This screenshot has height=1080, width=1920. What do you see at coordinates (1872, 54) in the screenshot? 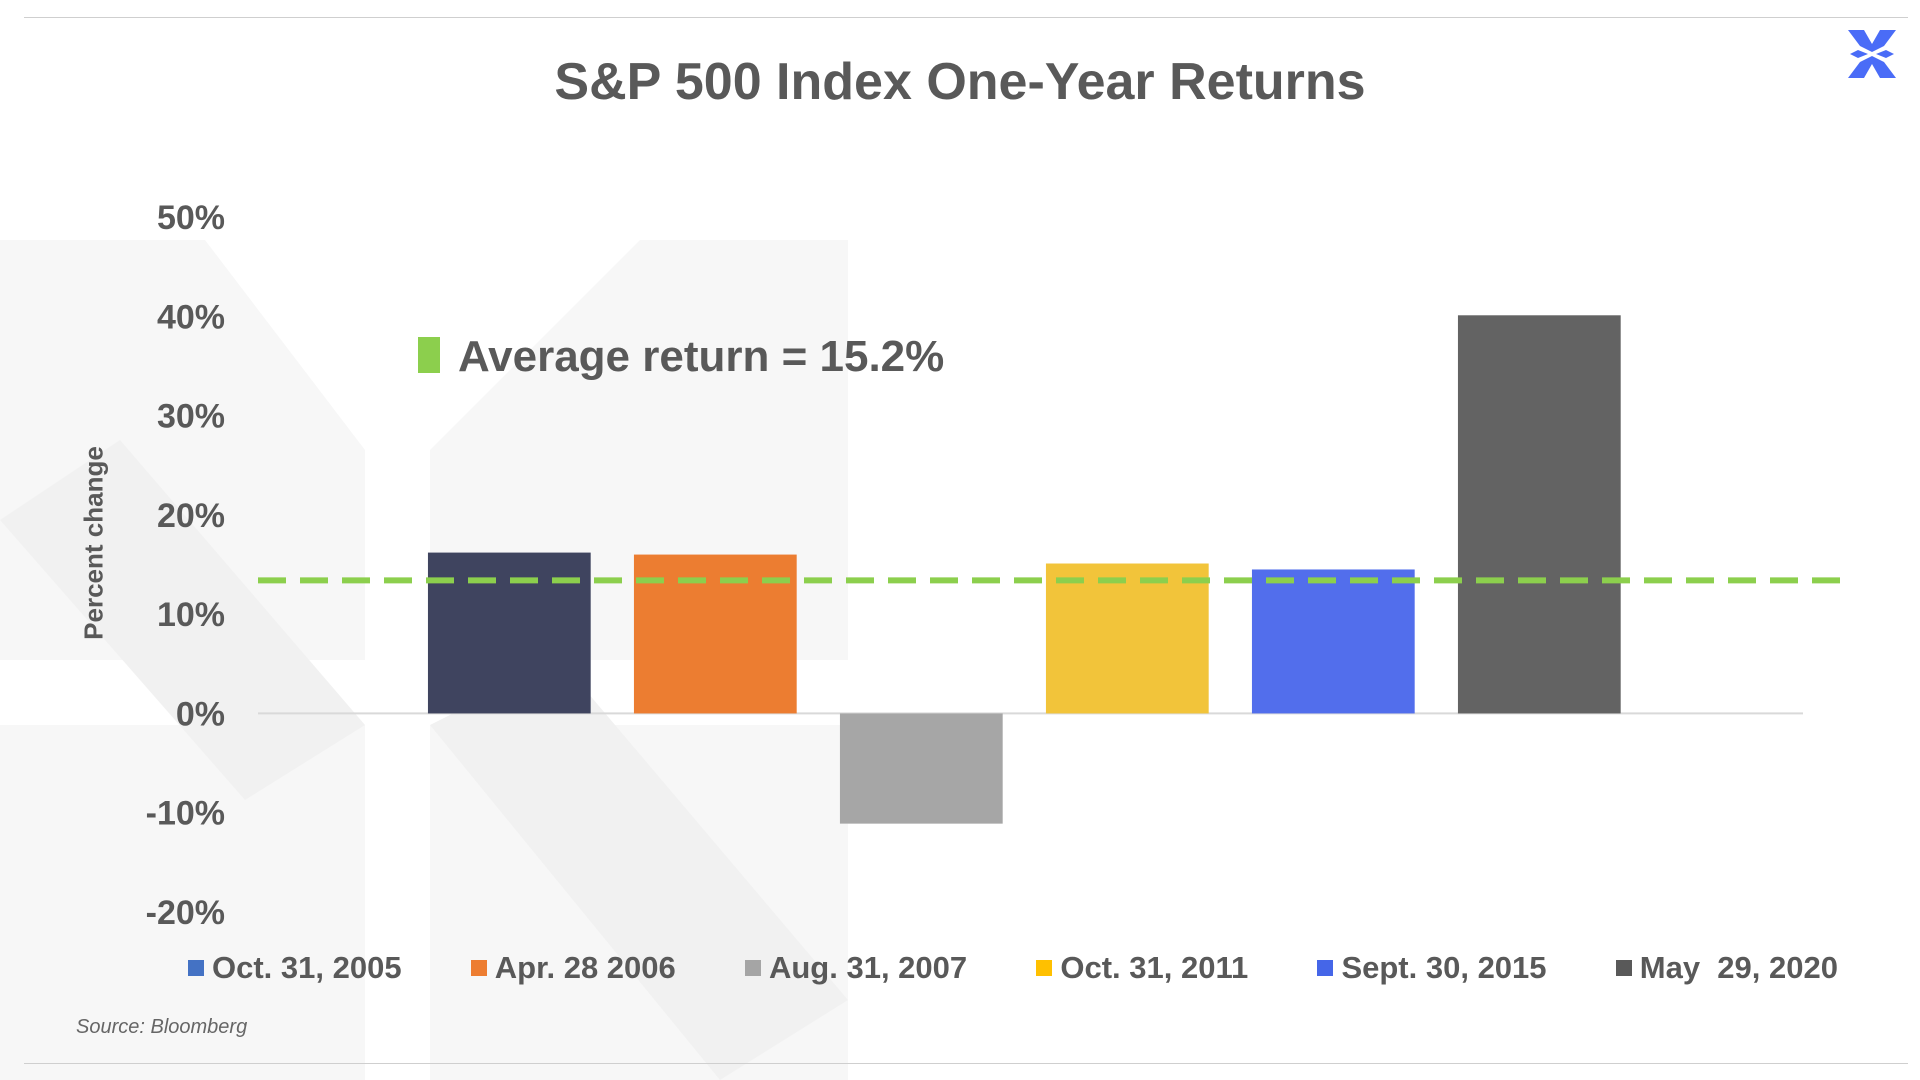
I see `x-logo-icon` at bounding box center [1872, 54].